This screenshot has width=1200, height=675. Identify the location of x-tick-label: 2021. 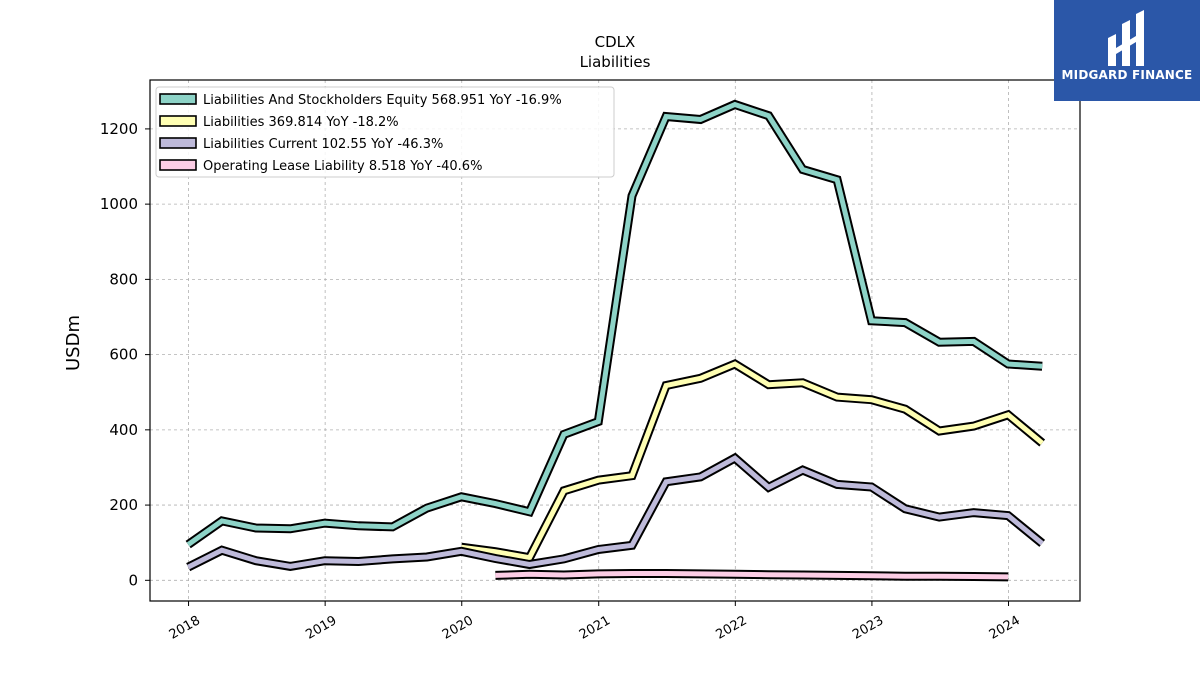
(595, 628).